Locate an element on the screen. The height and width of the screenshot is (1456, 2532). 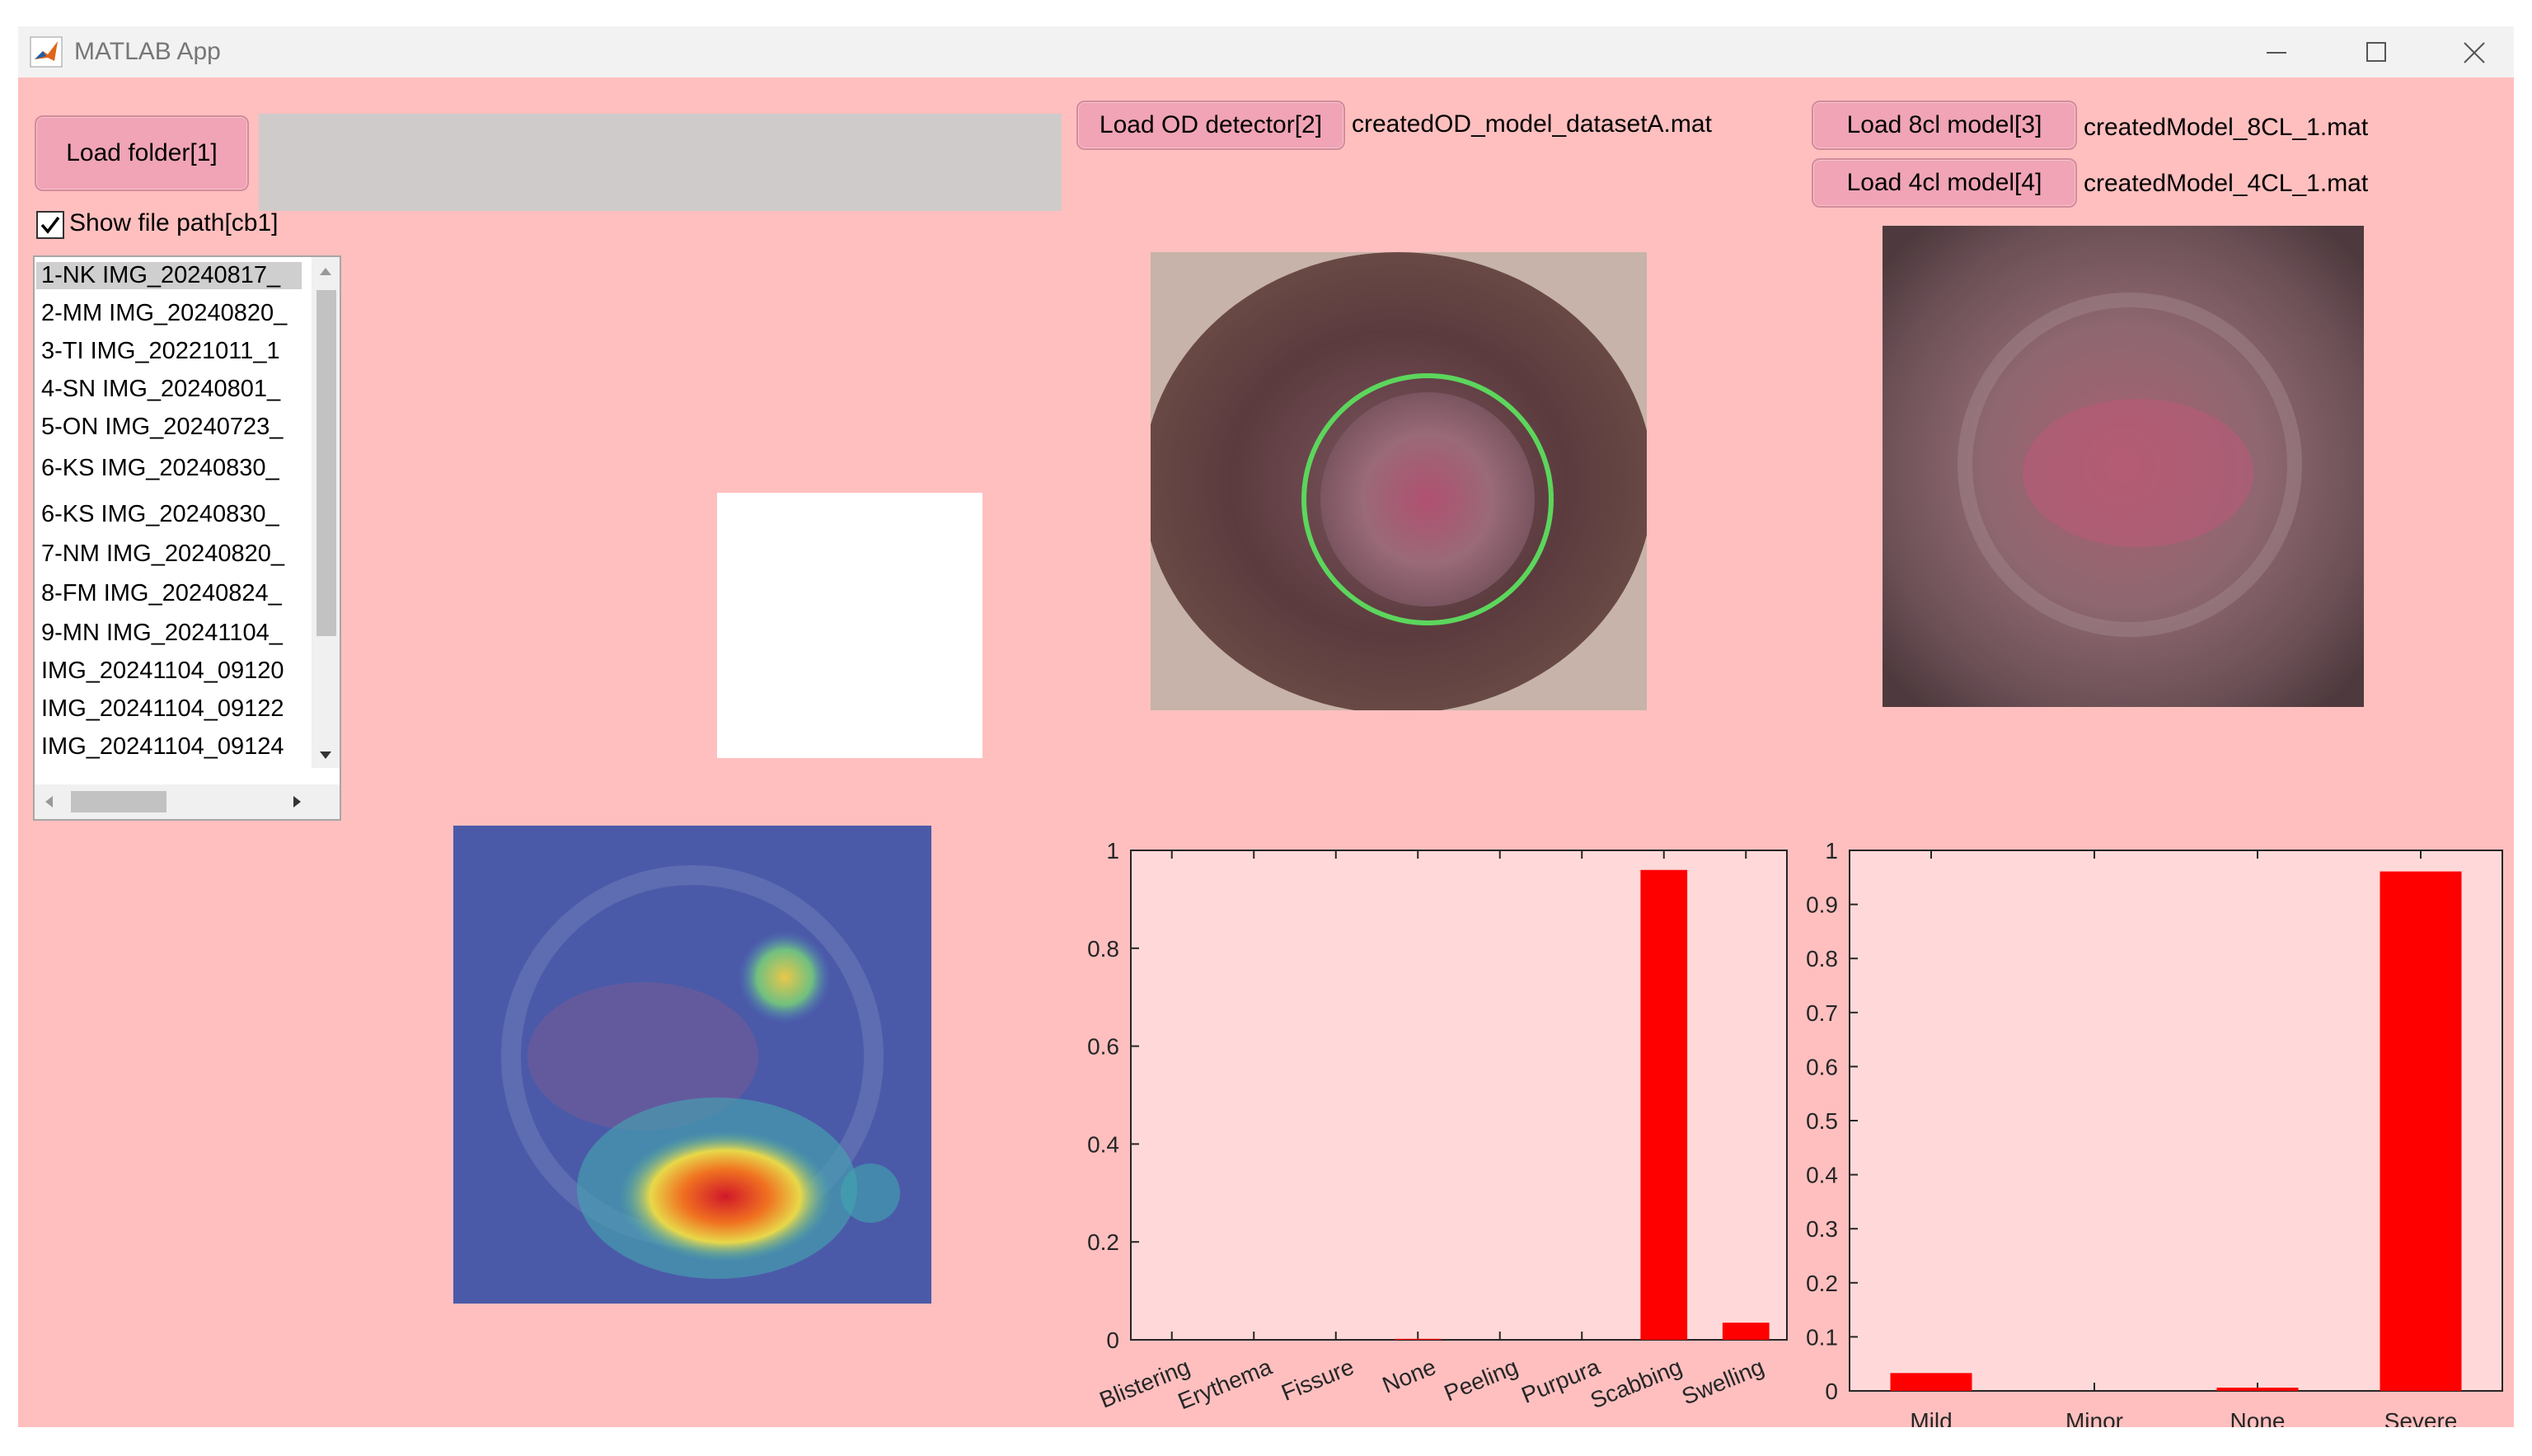
detection-image is located at coordinates (1399, 481).